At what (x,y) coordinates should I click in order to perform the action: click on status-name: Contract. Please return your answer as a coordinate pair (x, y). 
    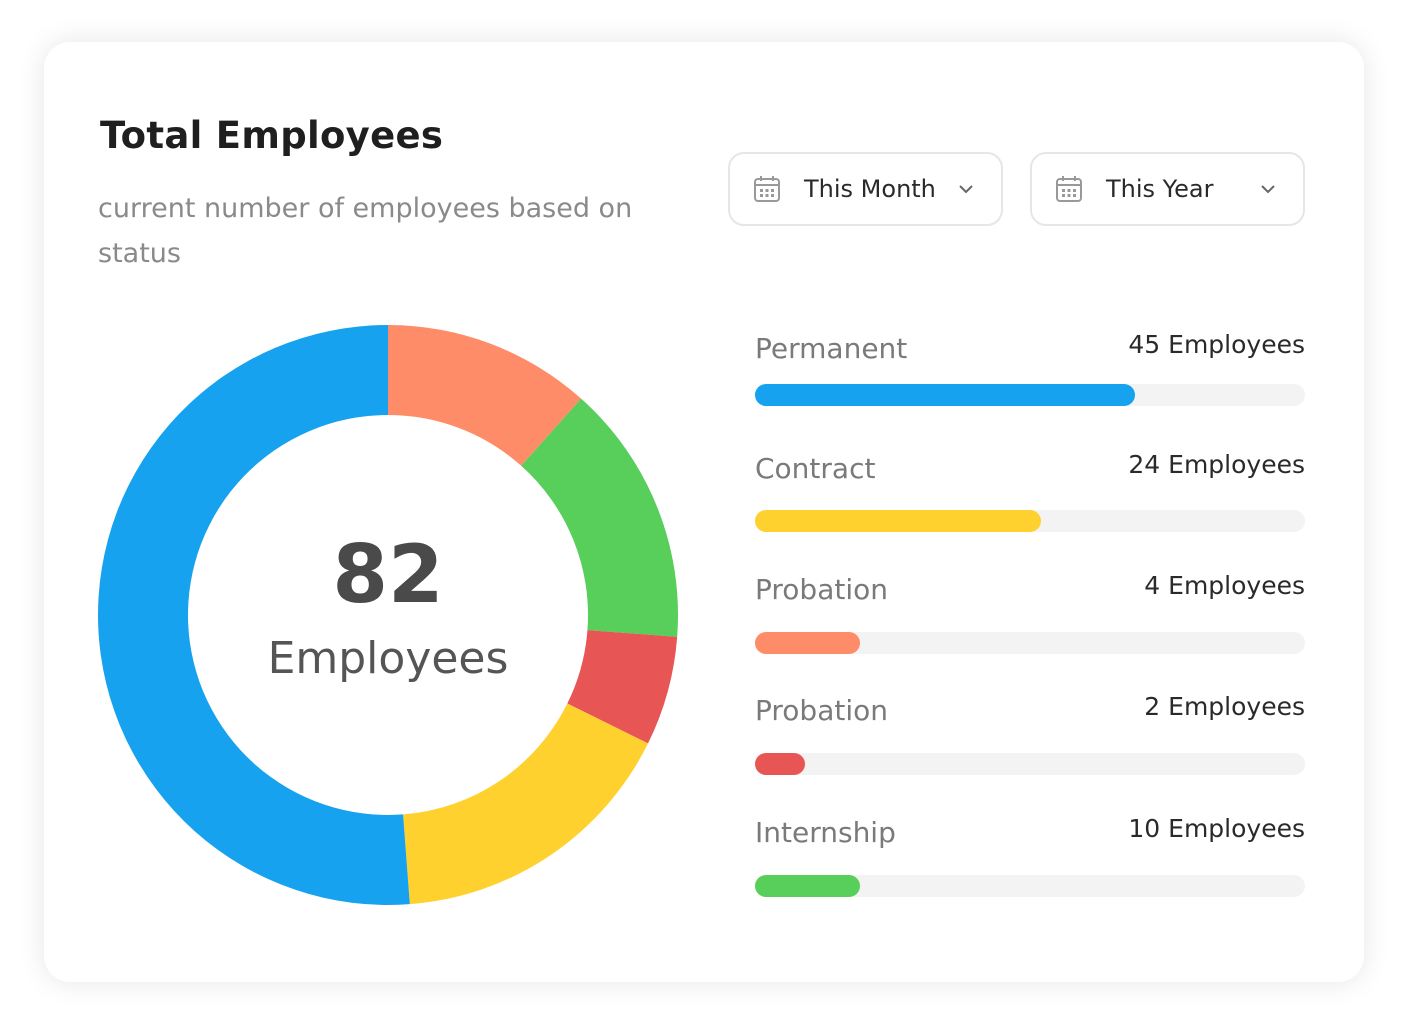
    Looking at the image, I should click on (815, 468).